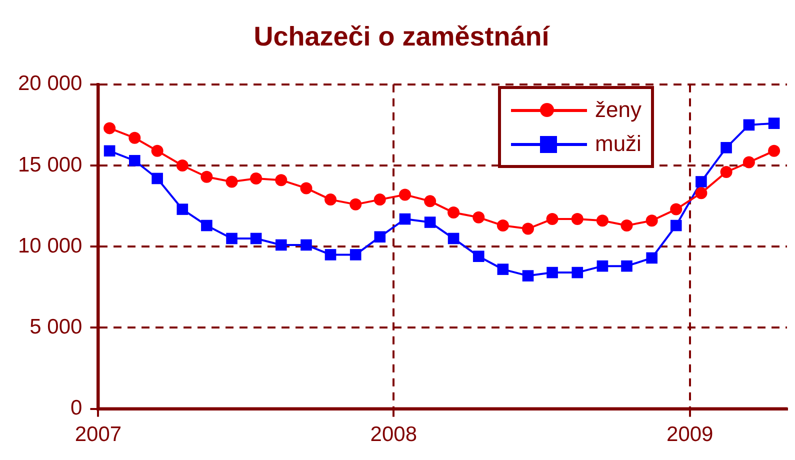 This screenshot has width=795, height=460. I want to click on x-tick-label: 2009, so click(690, 434).